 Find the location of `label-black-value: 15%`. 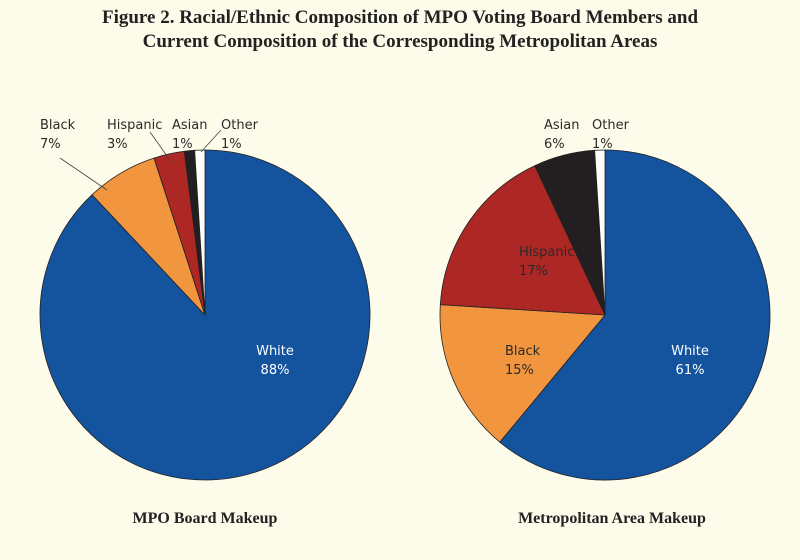

label-black-value: 15% is located at coordinates (519, 370).